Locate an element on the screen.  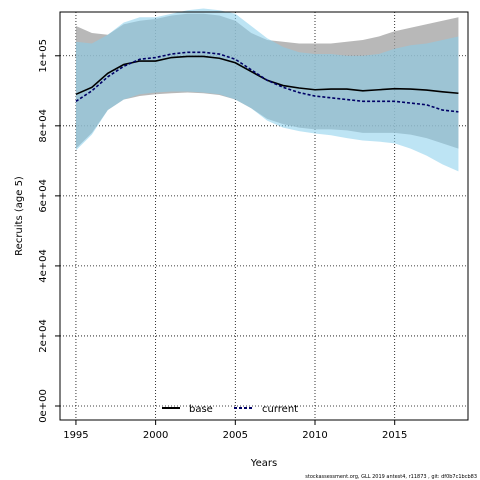
y-tick-label: 8e+04 is located at coordinates (43, 126).